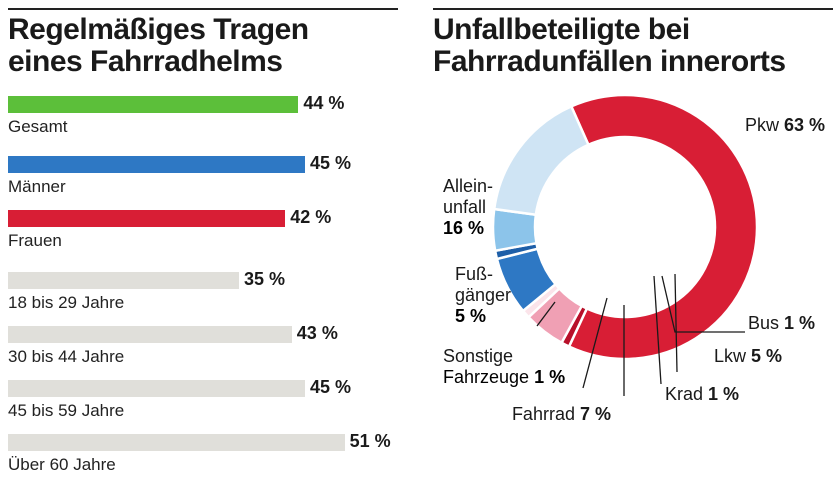 The image size is (833, 489). Describe the element at coordinates (504, 377) in the screenshot. I see `slice-label: Fahrzeuge 1 %` at that location.